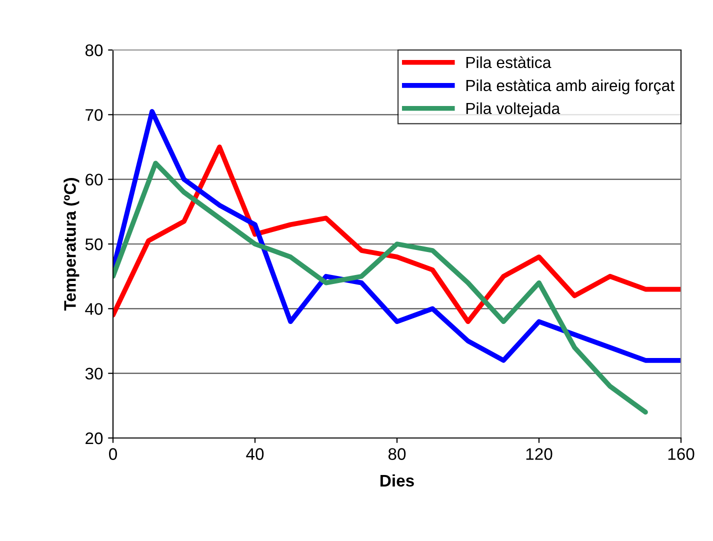 The height and width of the screenshot is (541, 713). What do you see at coordinates (94, 309) in the screenshot?
I see `y-tick-label: 40` at bounding box center [94, 309].